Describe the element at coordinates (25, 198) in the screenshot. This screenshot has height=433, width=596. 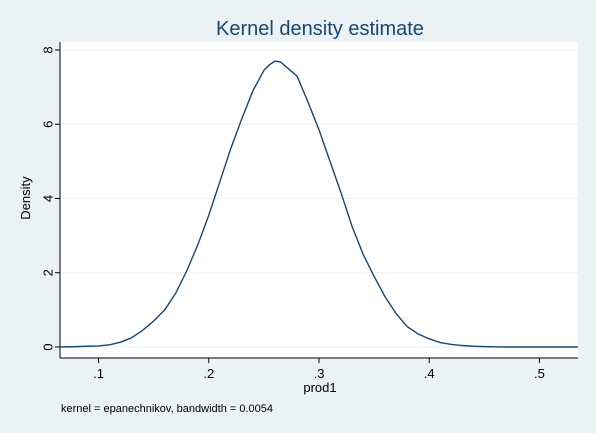
I see `y-axis-label: Density` at that location.